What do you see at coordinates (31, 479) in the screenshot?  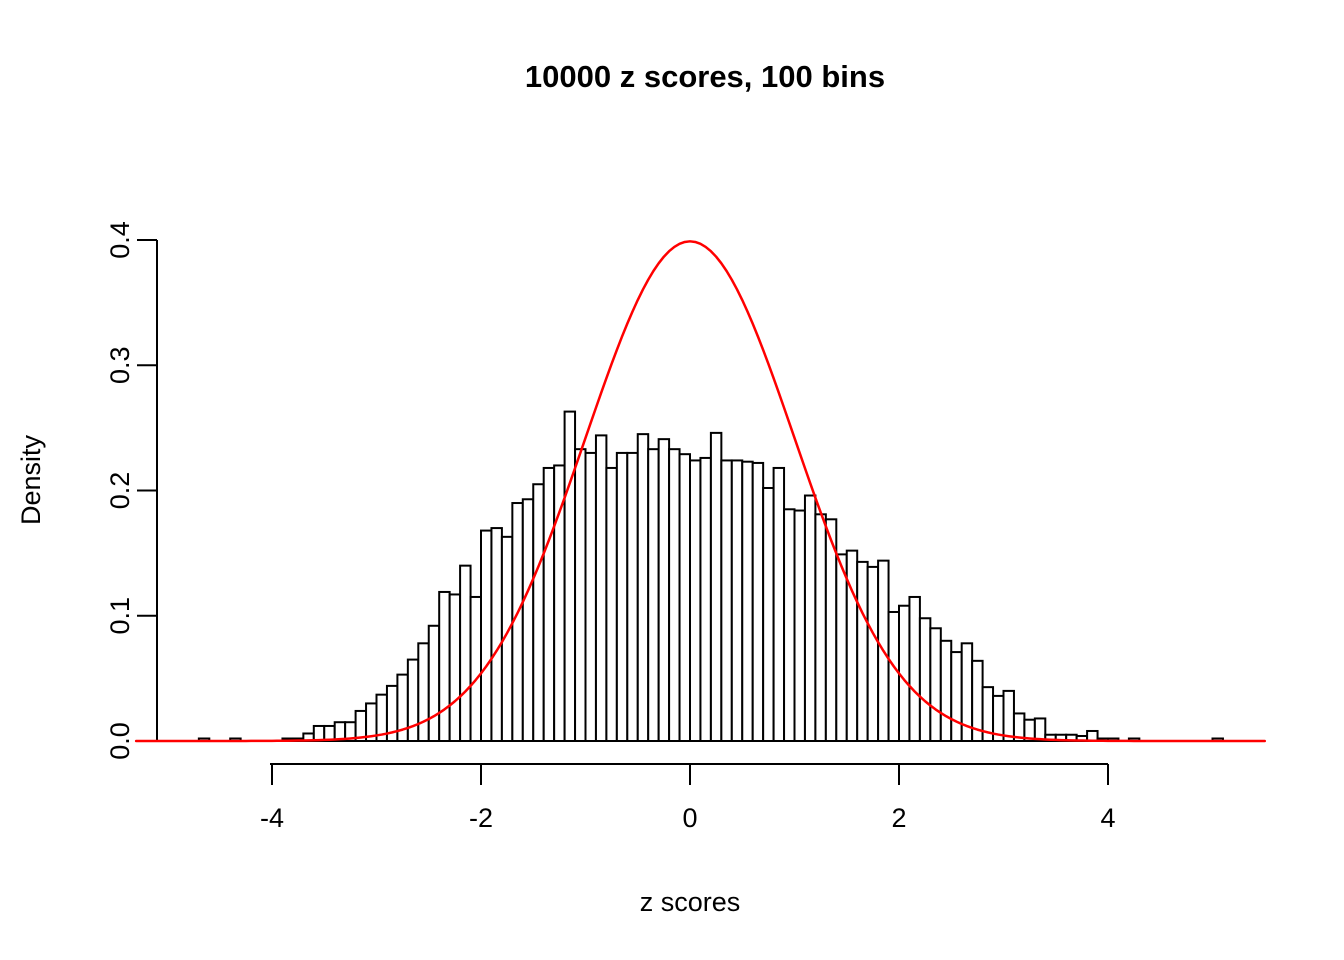 I see `y-axis-label: Density` at bounding box center [31, 479].